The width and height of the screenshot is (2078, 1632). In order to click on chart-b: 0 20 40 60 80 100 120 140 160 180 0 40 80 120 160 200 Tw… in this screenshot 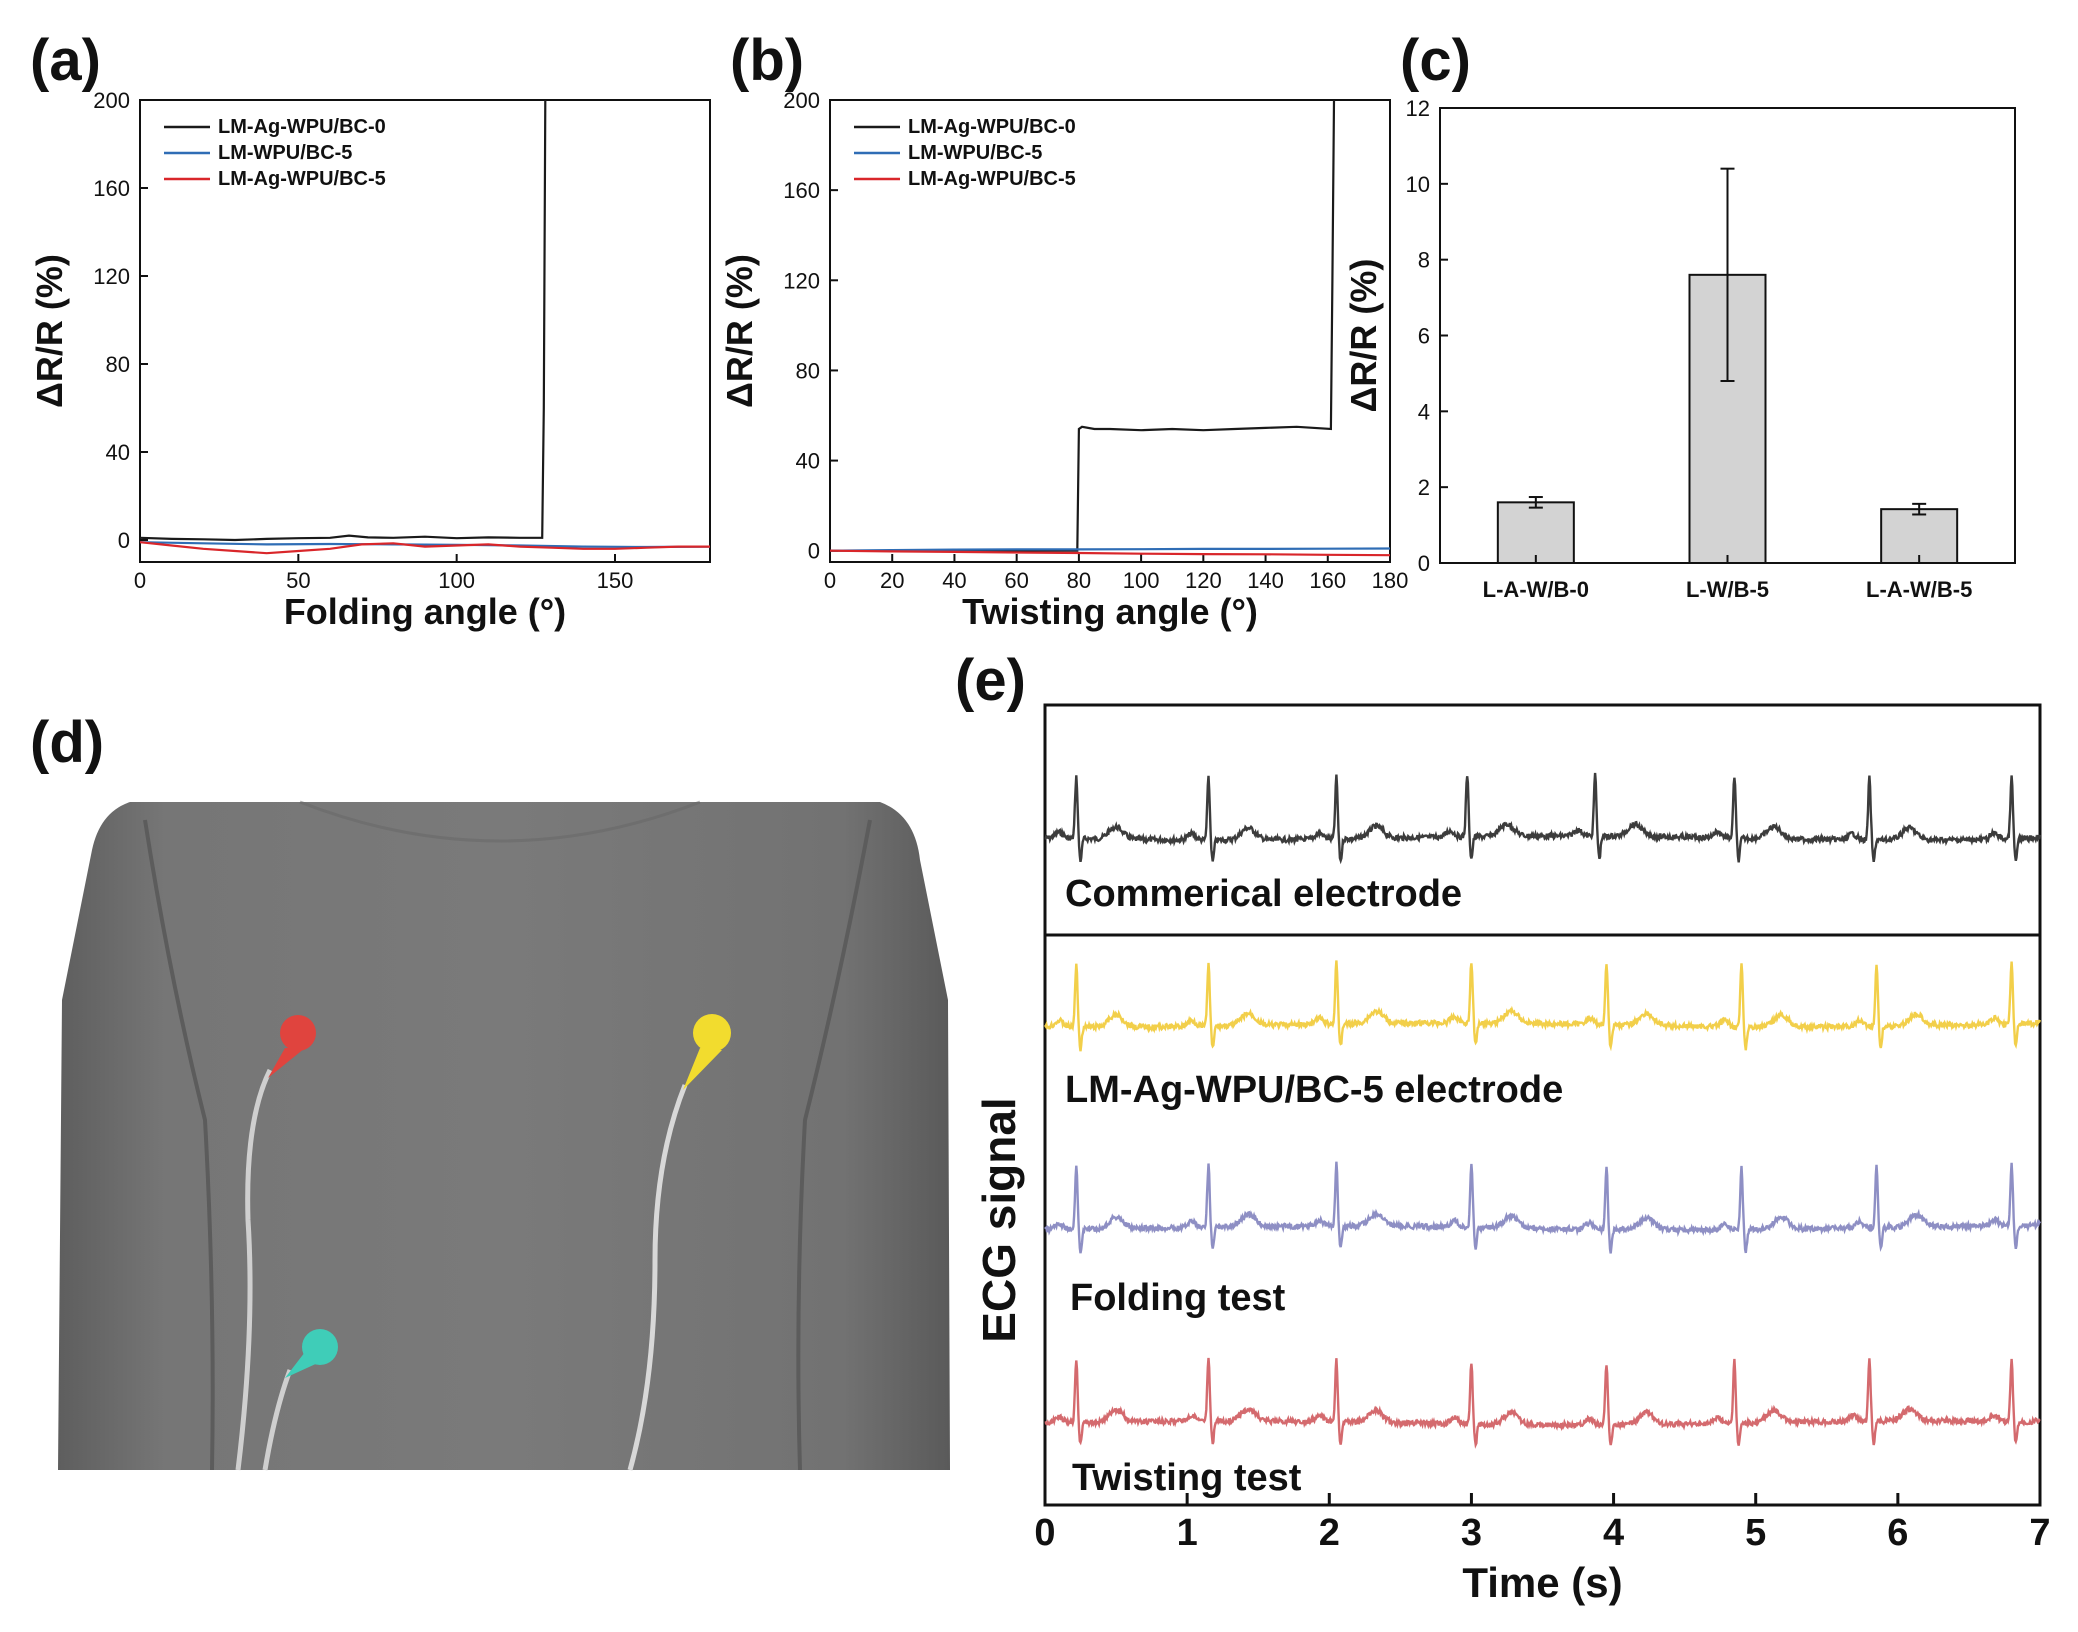, I will do `click(1063, 360)`.